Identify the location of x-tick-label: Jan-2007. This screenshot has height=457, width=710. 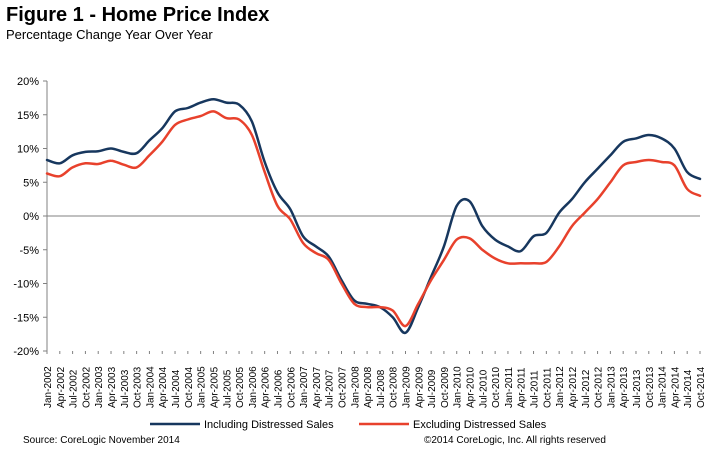
(304, 387).